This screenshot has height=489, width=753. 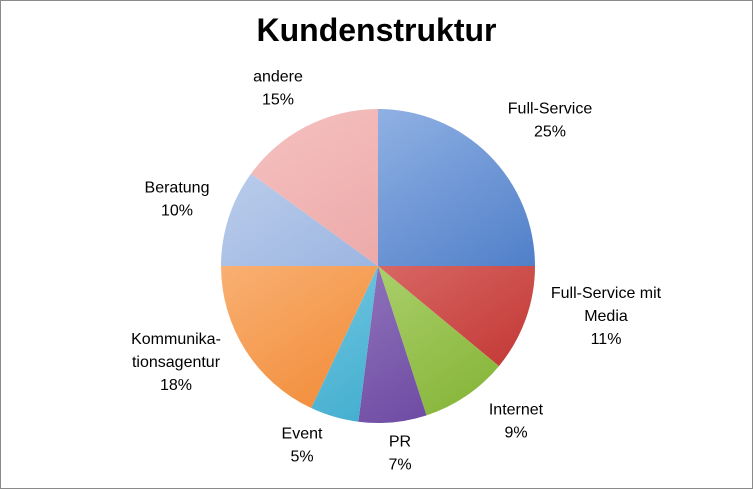 I want to click on slice-name: Kommunika-, so click(x=176, y=339).